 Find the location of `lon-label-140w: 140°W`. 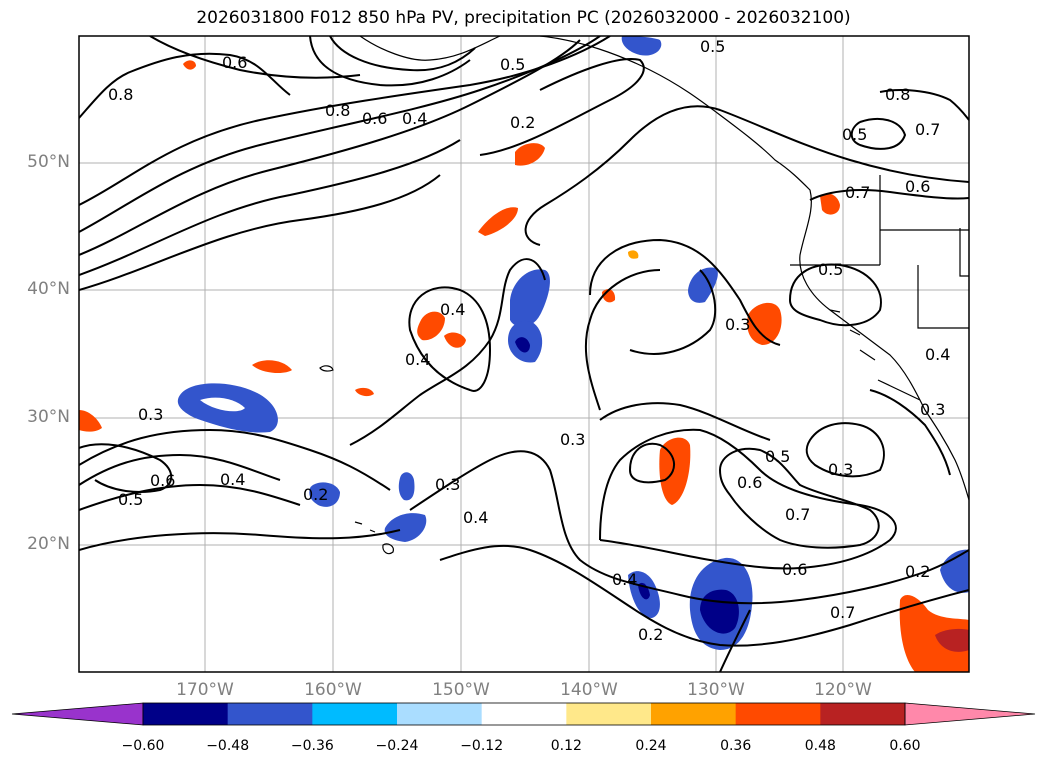

lon-label-140w: 140°W is located at coordinates (589, 690).